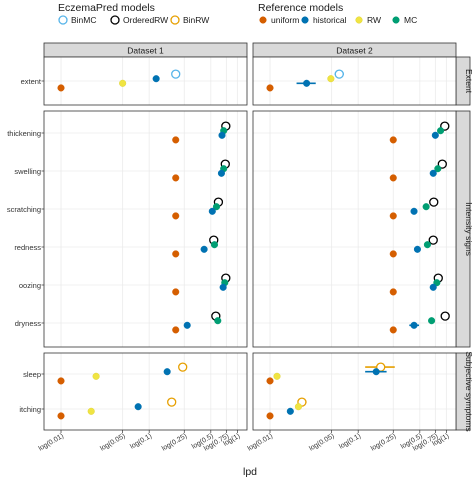  I want to click on legend-key-rw, so click(359, 20).